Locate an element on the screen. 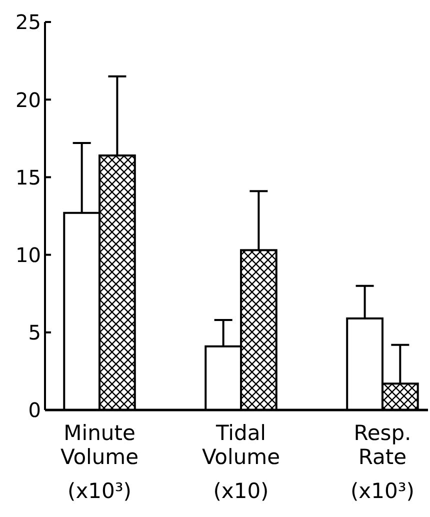 The image size is (430, 517). y-tick-label: 0 is located at coordinates (34, 410).